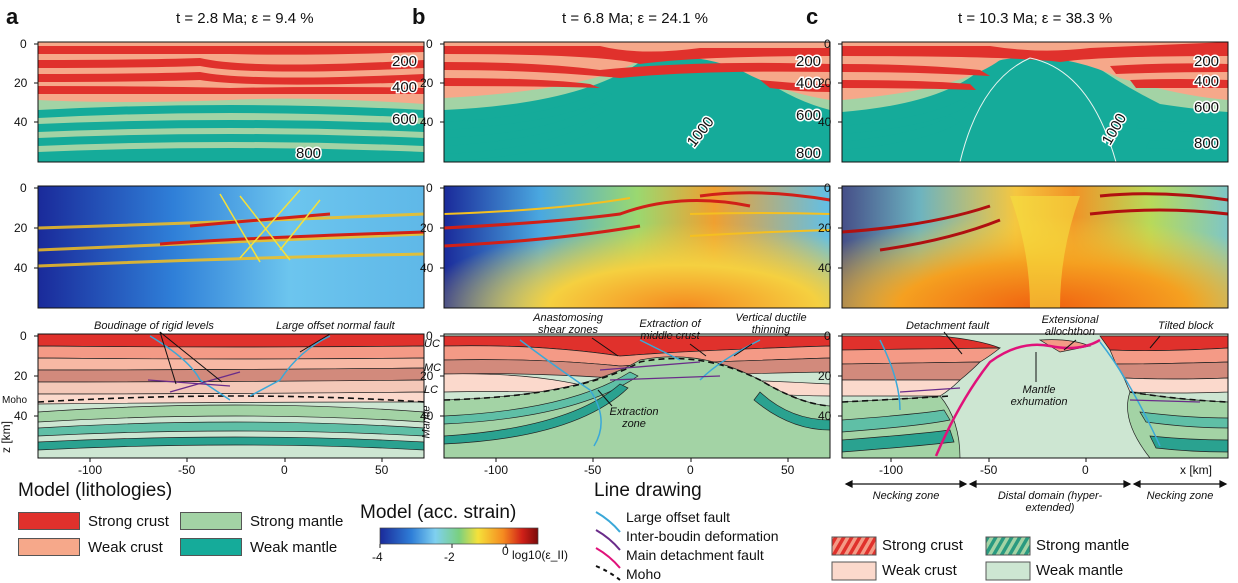 This screenshot has height=583, width=1238. Describe the element at coordinates (21, 83) in the screenshot. I see `ytick-a-r1-20: 20` at that location.